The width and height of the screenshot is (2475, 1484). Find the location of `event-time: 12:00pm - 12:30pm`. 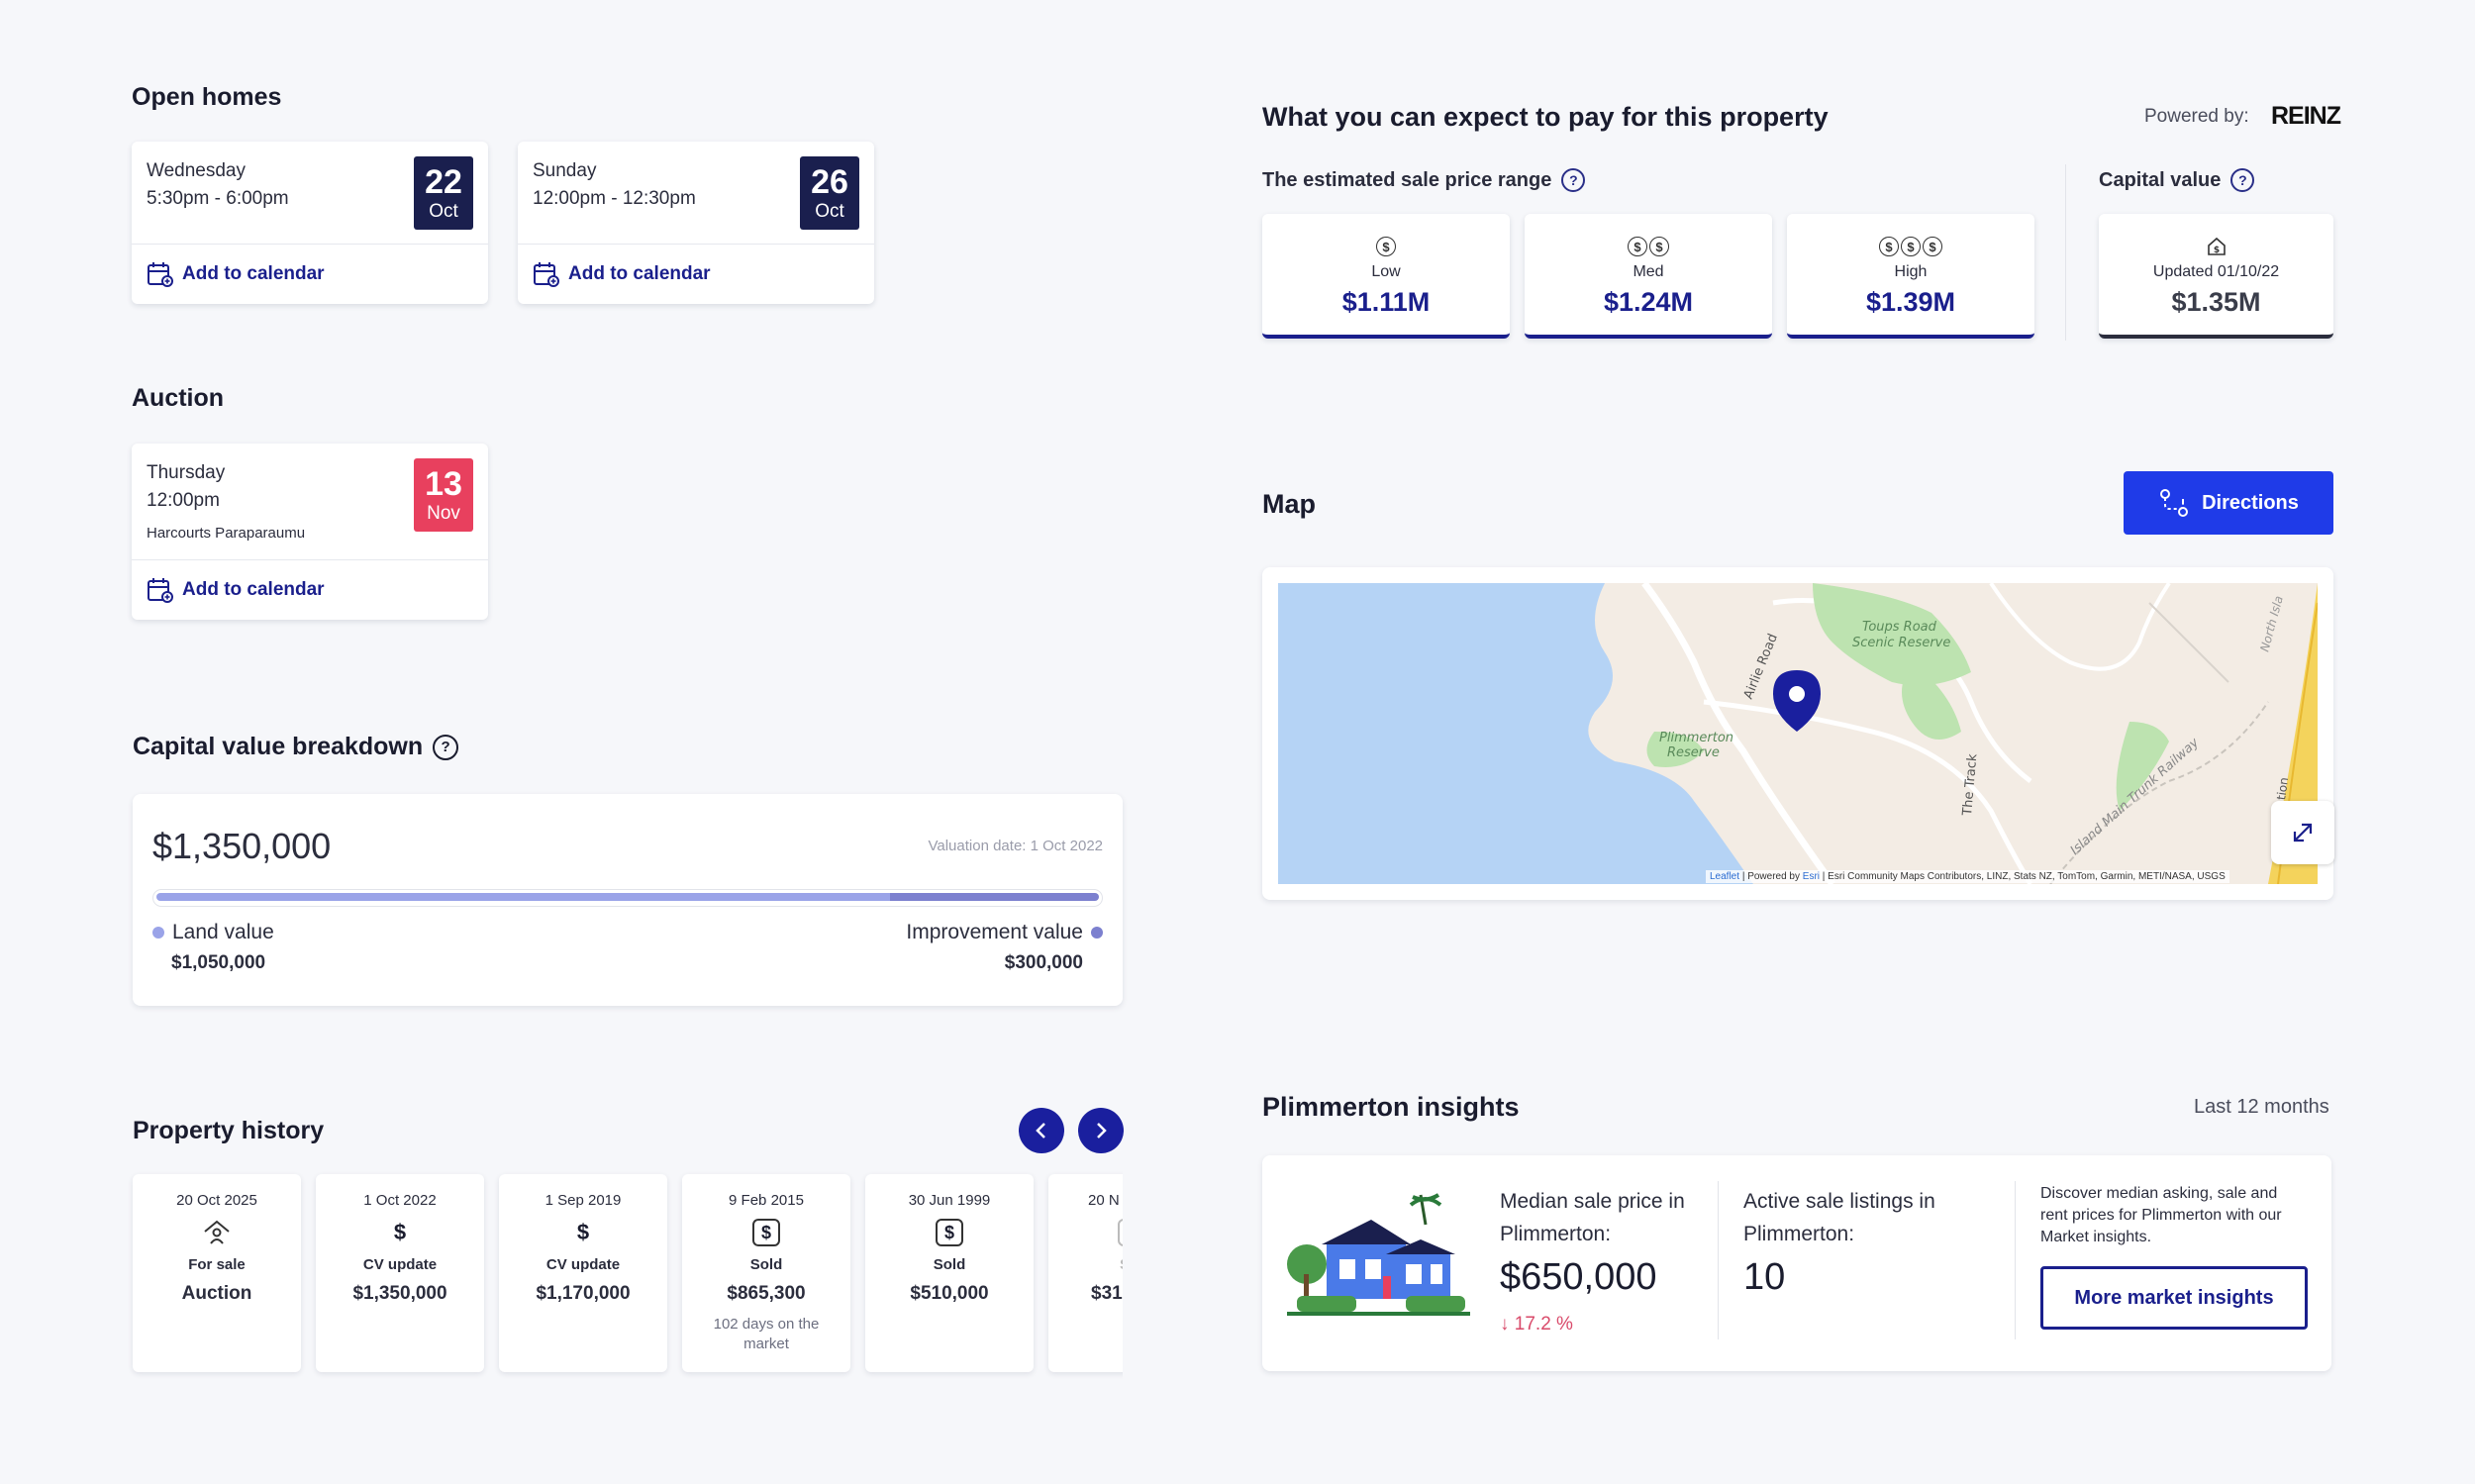

event-time: 12:00pm - 12:30pm is located at coordinates (615, 198).